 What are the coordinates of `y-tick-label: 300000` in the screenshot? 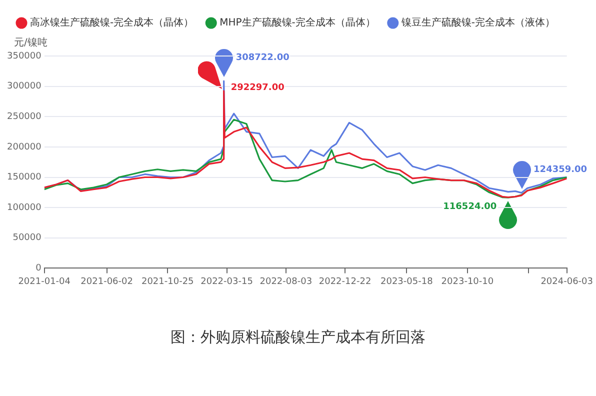 It's located at (24, 87).